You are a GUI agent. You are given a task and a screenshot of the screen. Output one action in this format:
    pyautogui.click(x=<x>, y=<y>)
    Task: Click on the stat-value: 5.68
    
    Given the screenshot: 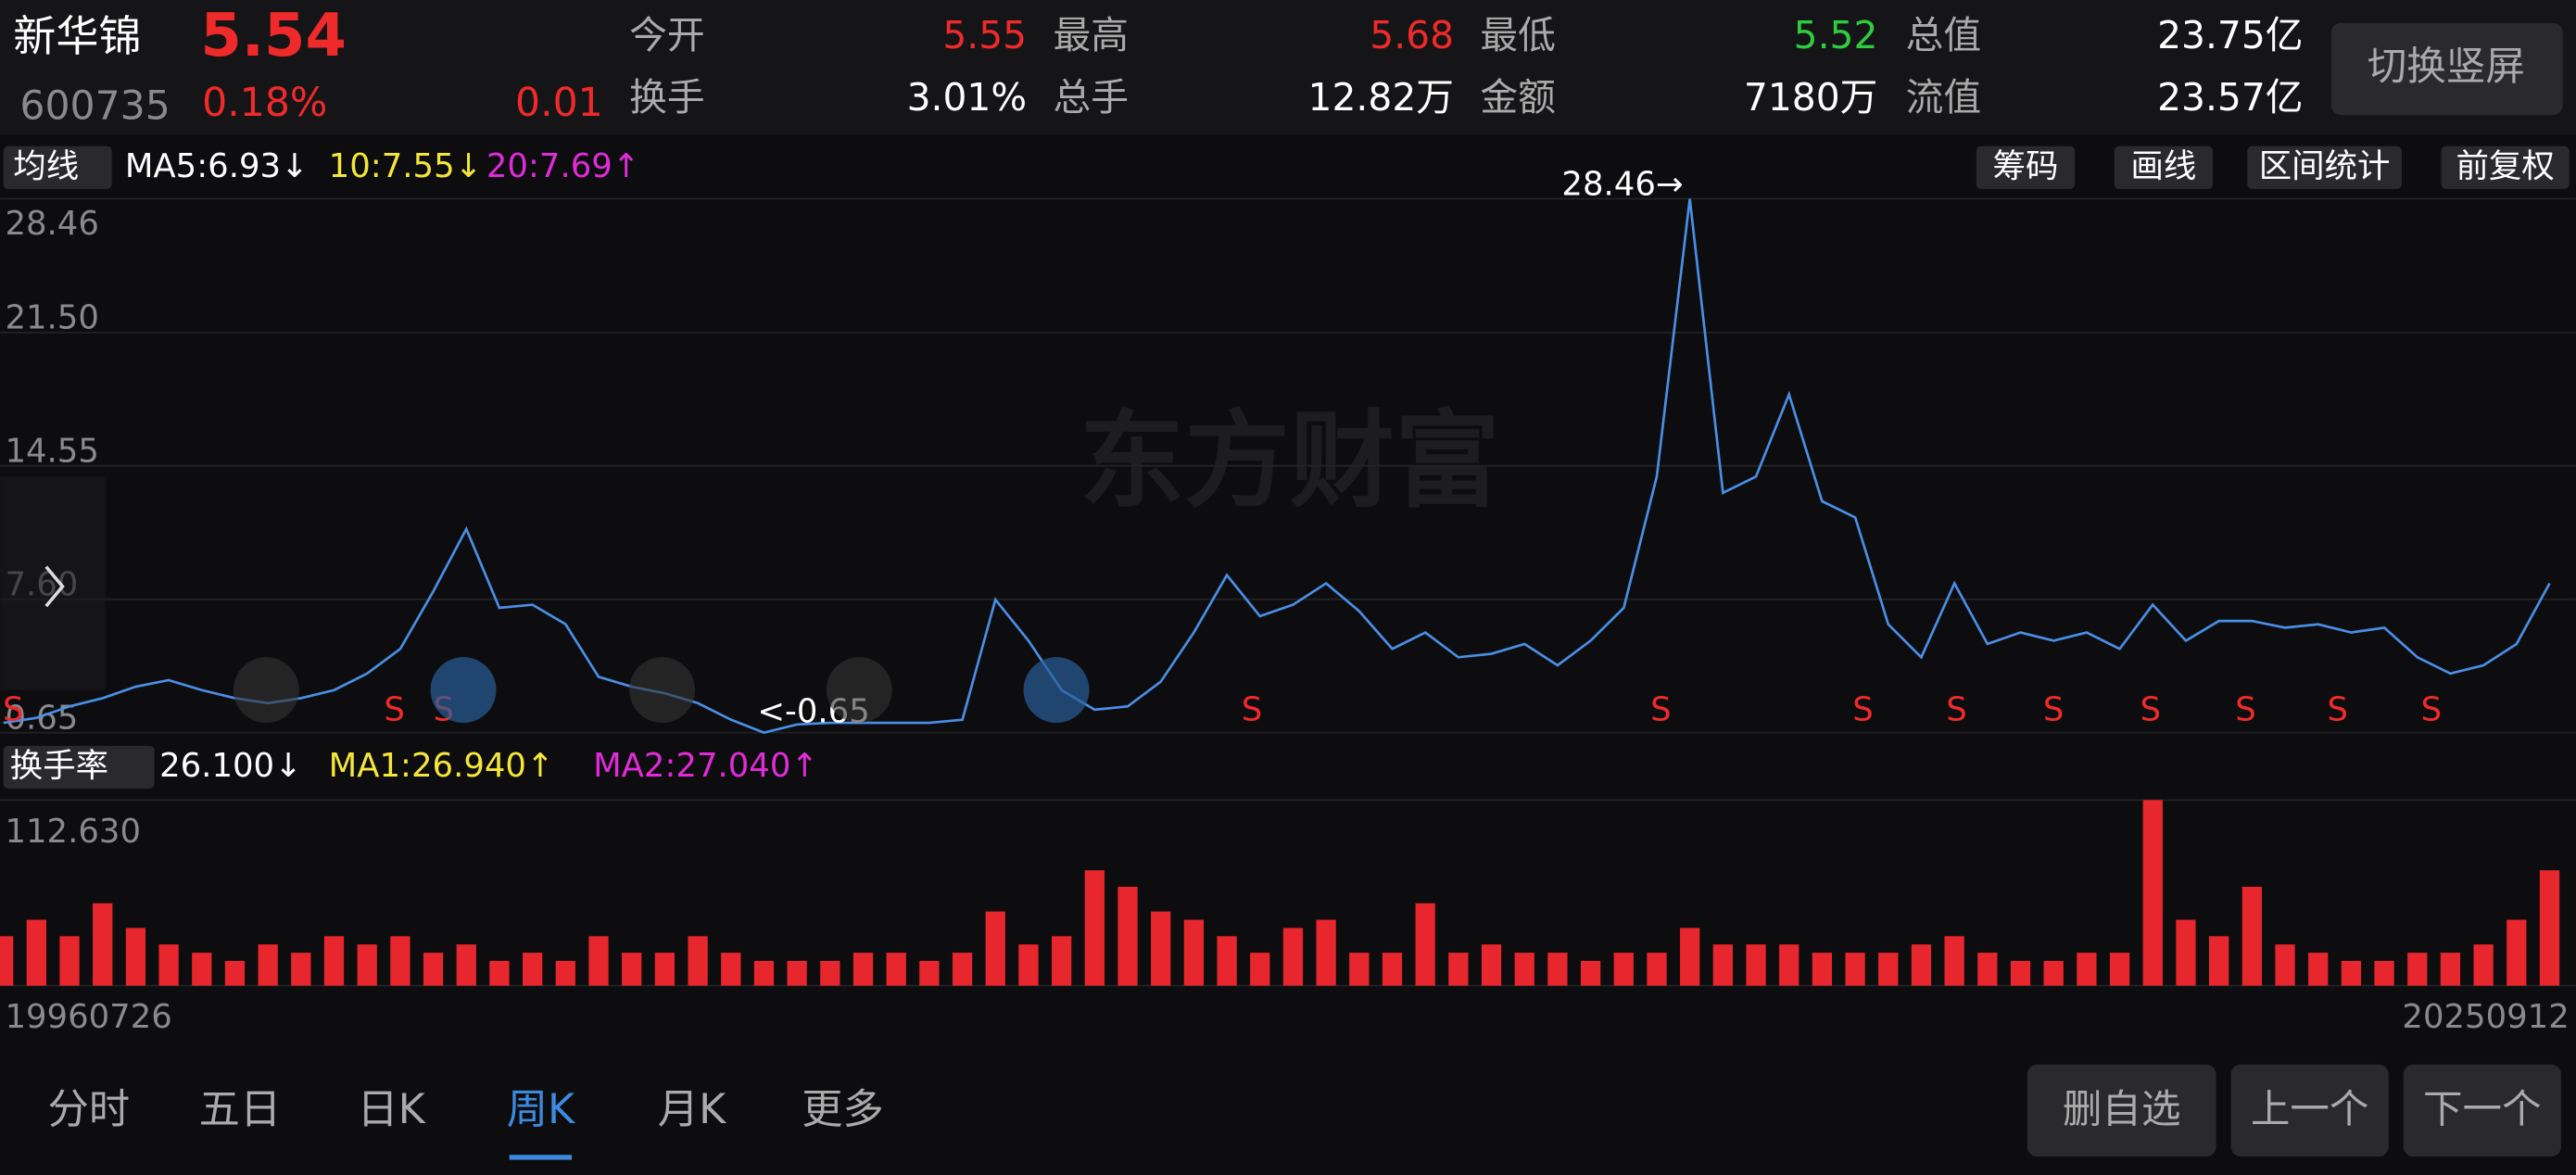 What is the action you would take?
    pyautogui.click(x=1412, y=35)
    